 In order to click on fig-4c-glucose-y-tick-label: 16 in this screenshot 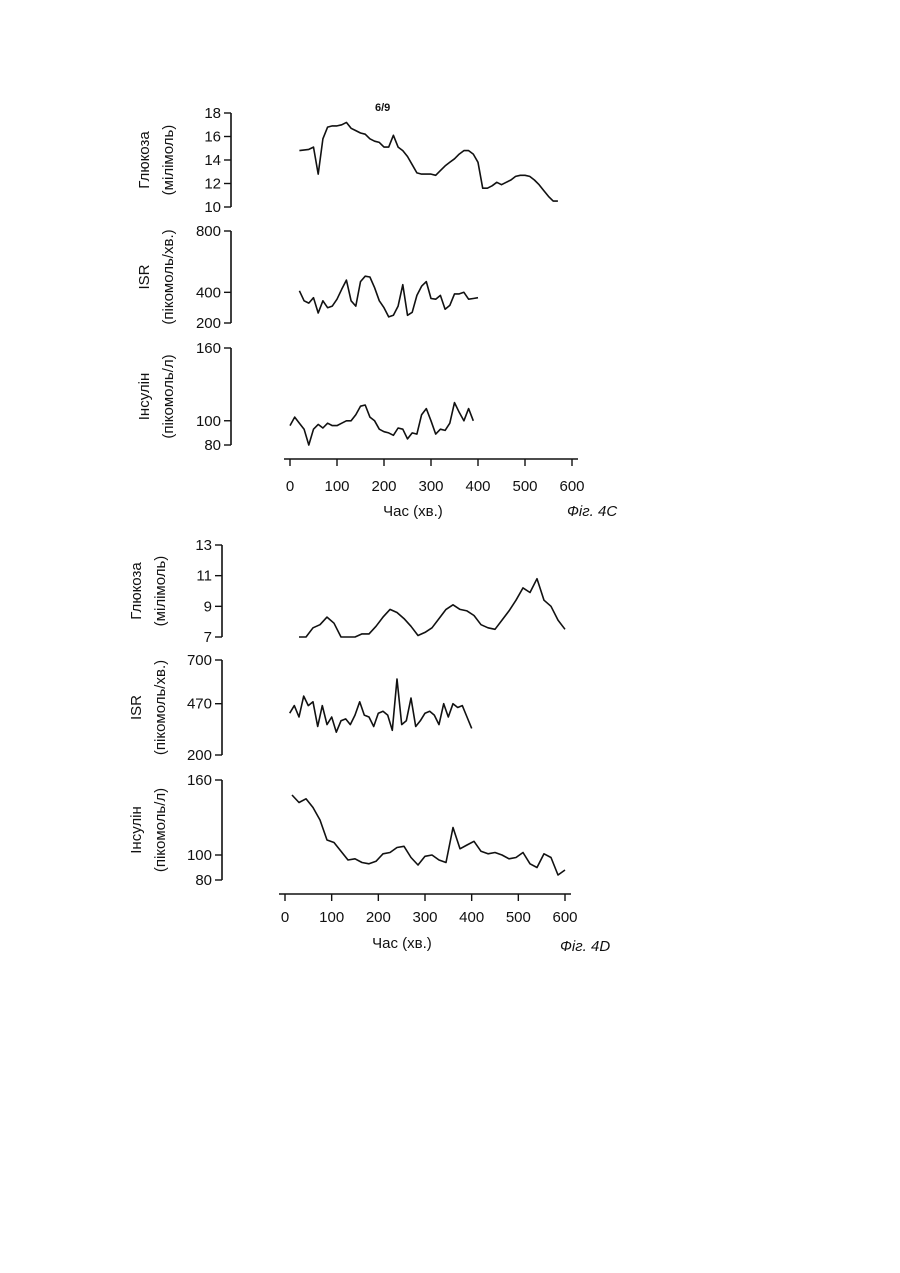, I will do `click(212, 137)`.